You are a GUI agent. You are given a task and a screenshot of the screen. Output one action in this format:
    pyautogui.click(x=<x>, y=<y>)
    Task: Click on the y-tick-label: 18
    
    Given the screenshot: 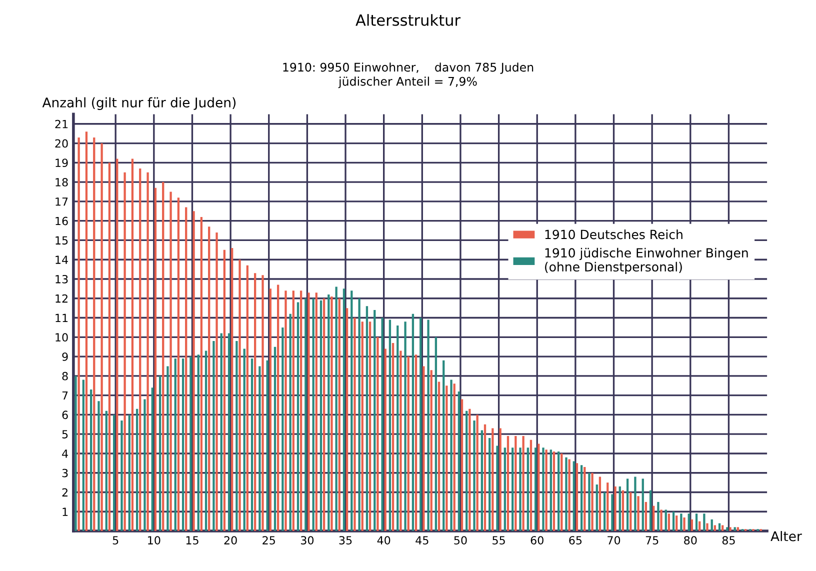 What is the action you would take?
    pyautogui.click(x=62, y=182)
    